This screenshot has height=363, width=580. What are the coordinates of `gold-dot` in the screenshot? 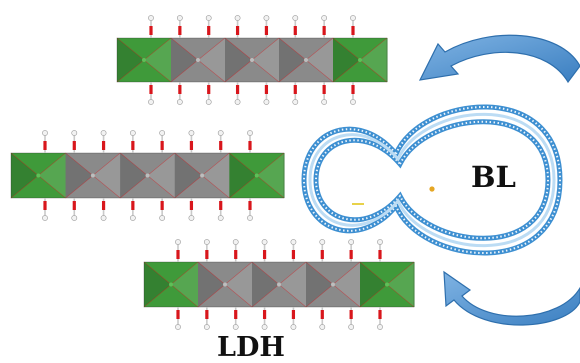 It's located at (432, 189).